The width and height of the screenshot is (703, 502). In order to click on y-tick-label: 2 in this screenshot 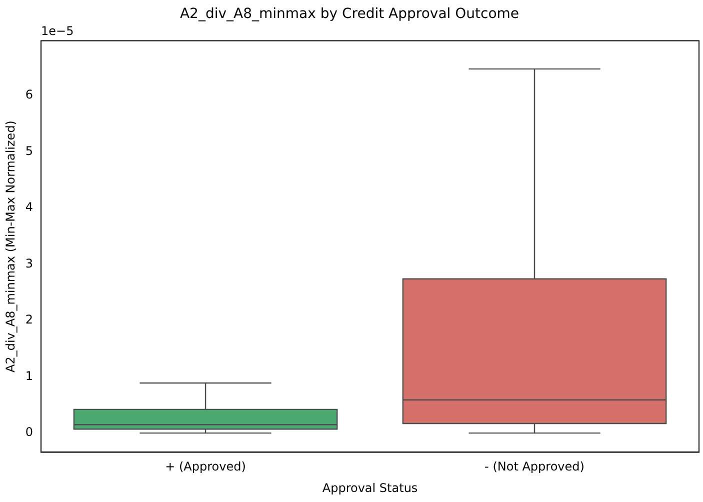, I will do `click(29, 319)`.